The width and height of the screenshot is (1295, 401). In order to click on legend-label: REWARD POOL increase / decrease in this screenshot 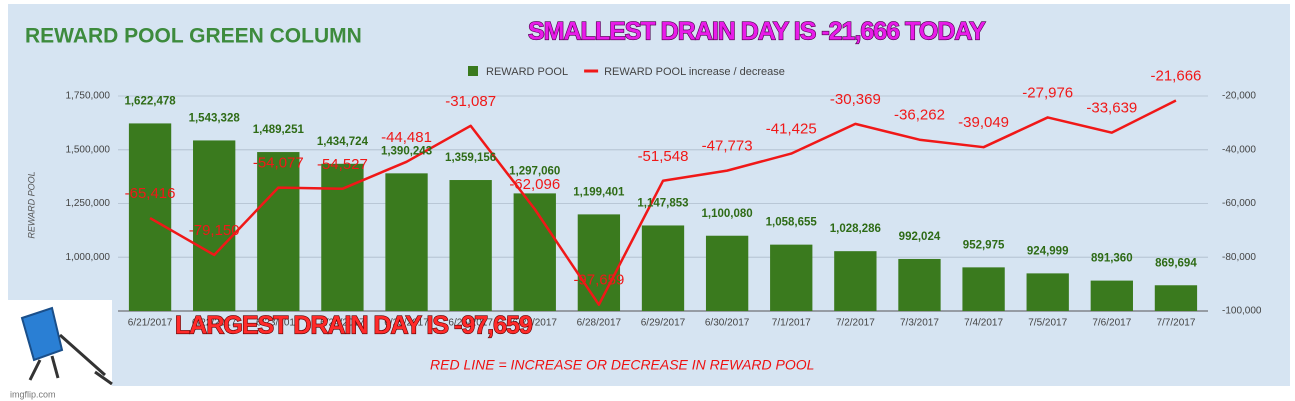, I will do `click(694, 72)`.